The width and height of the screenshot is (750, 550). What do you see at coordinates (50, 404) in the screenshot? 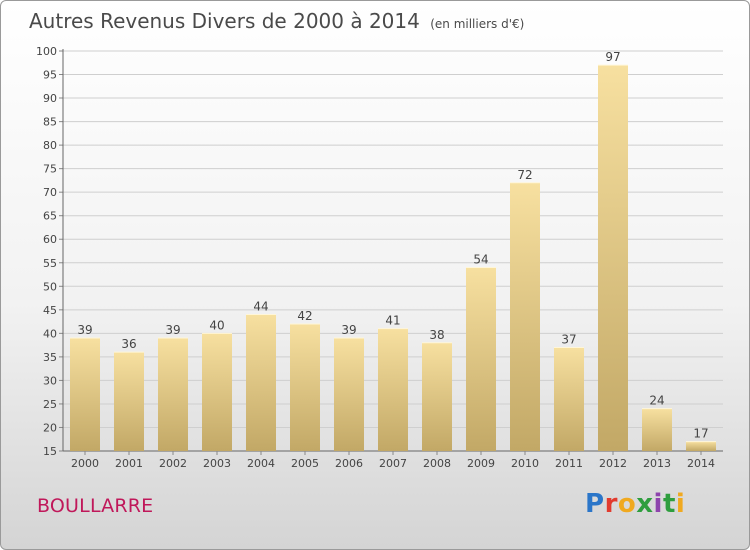
I see `y-tick-label: 25` at bounding box center [50, 404].